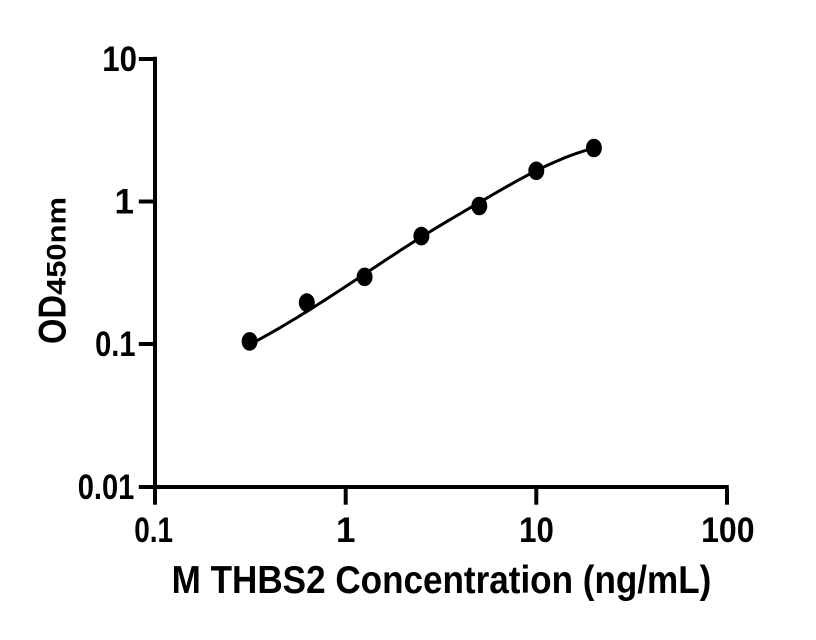  Describe the element at coordinates (727, 530) in the screenshot. I see `svg-text: 100` at that location.